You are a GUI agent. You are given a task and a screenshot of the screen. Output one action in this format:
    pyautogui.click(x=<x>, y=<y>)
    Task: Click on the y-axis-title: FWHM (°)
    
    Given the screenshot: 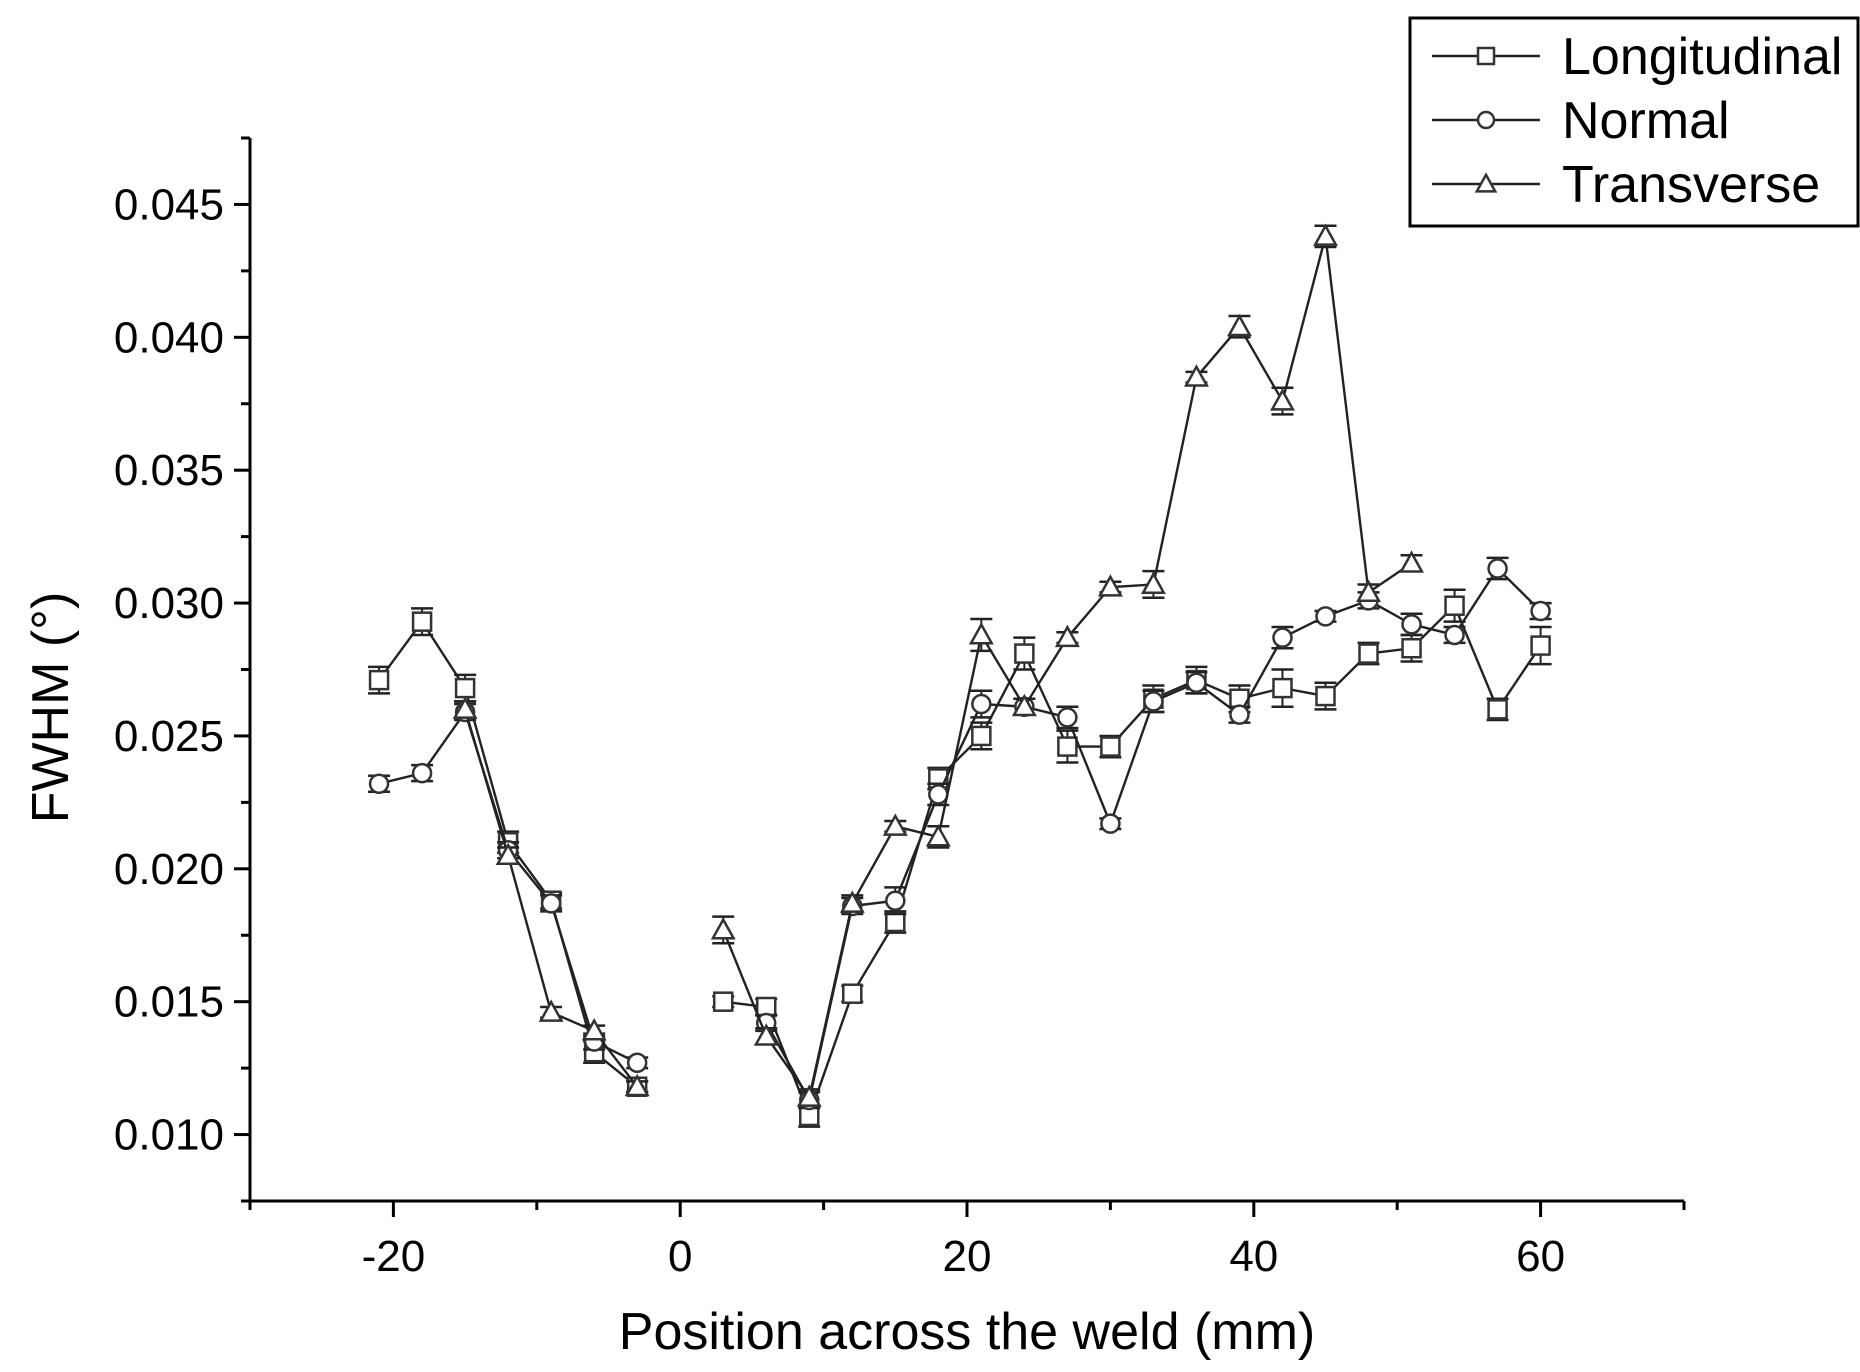 What is the action you would take?
    pyautogui.click(x=51, y=708)
    